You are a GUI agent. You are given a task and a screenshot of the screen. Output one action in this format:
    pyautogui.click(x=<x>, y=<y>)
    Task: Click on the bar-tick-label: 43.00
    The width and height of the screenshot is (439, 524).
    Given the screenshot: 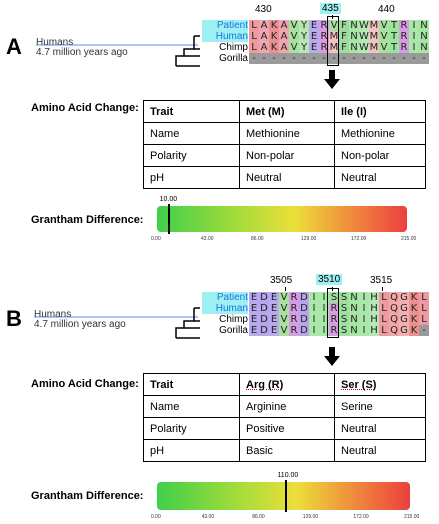 What is the action you would take?
    pyautogui.click(x=208, y=517)
    